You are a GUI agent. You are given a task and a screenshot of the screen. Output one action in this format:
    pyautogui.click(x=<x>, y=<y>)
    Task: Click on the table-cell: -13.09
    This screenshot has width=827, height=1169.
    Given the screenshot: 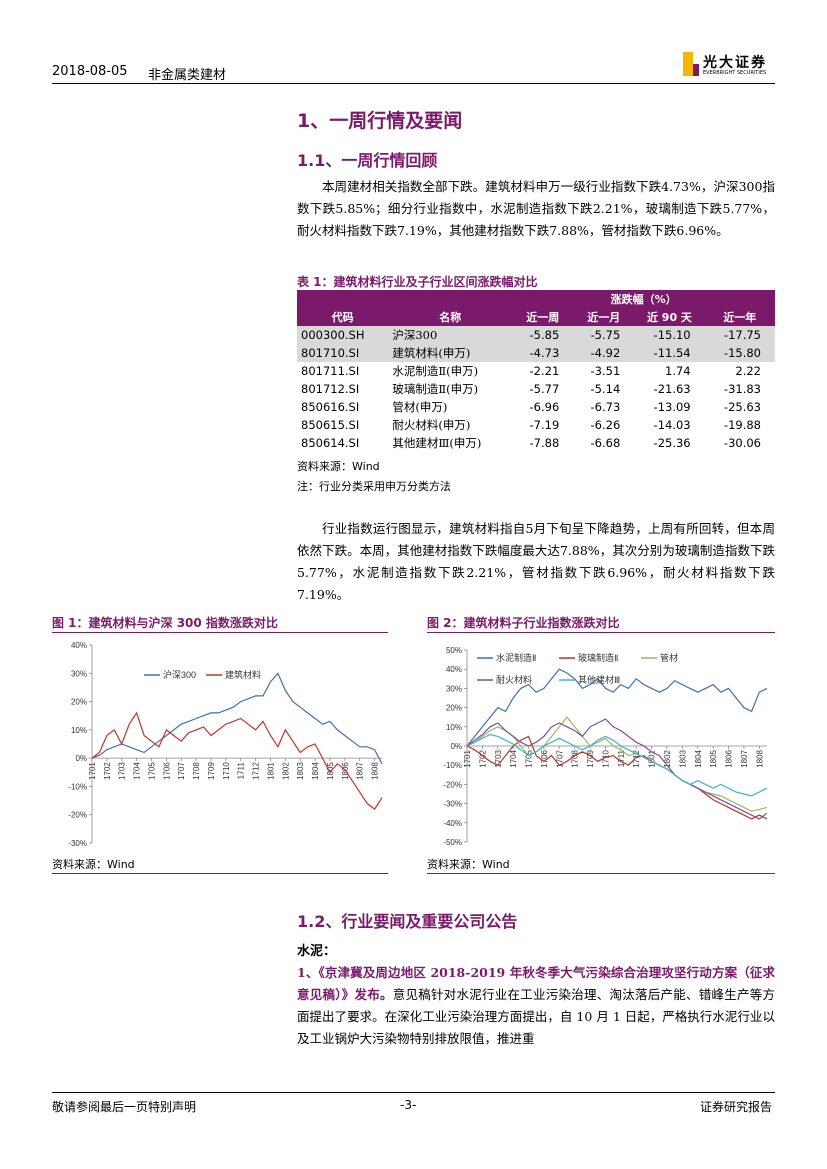 What is the action you would take?
    pyautogui.click(x=672, y=407)
    